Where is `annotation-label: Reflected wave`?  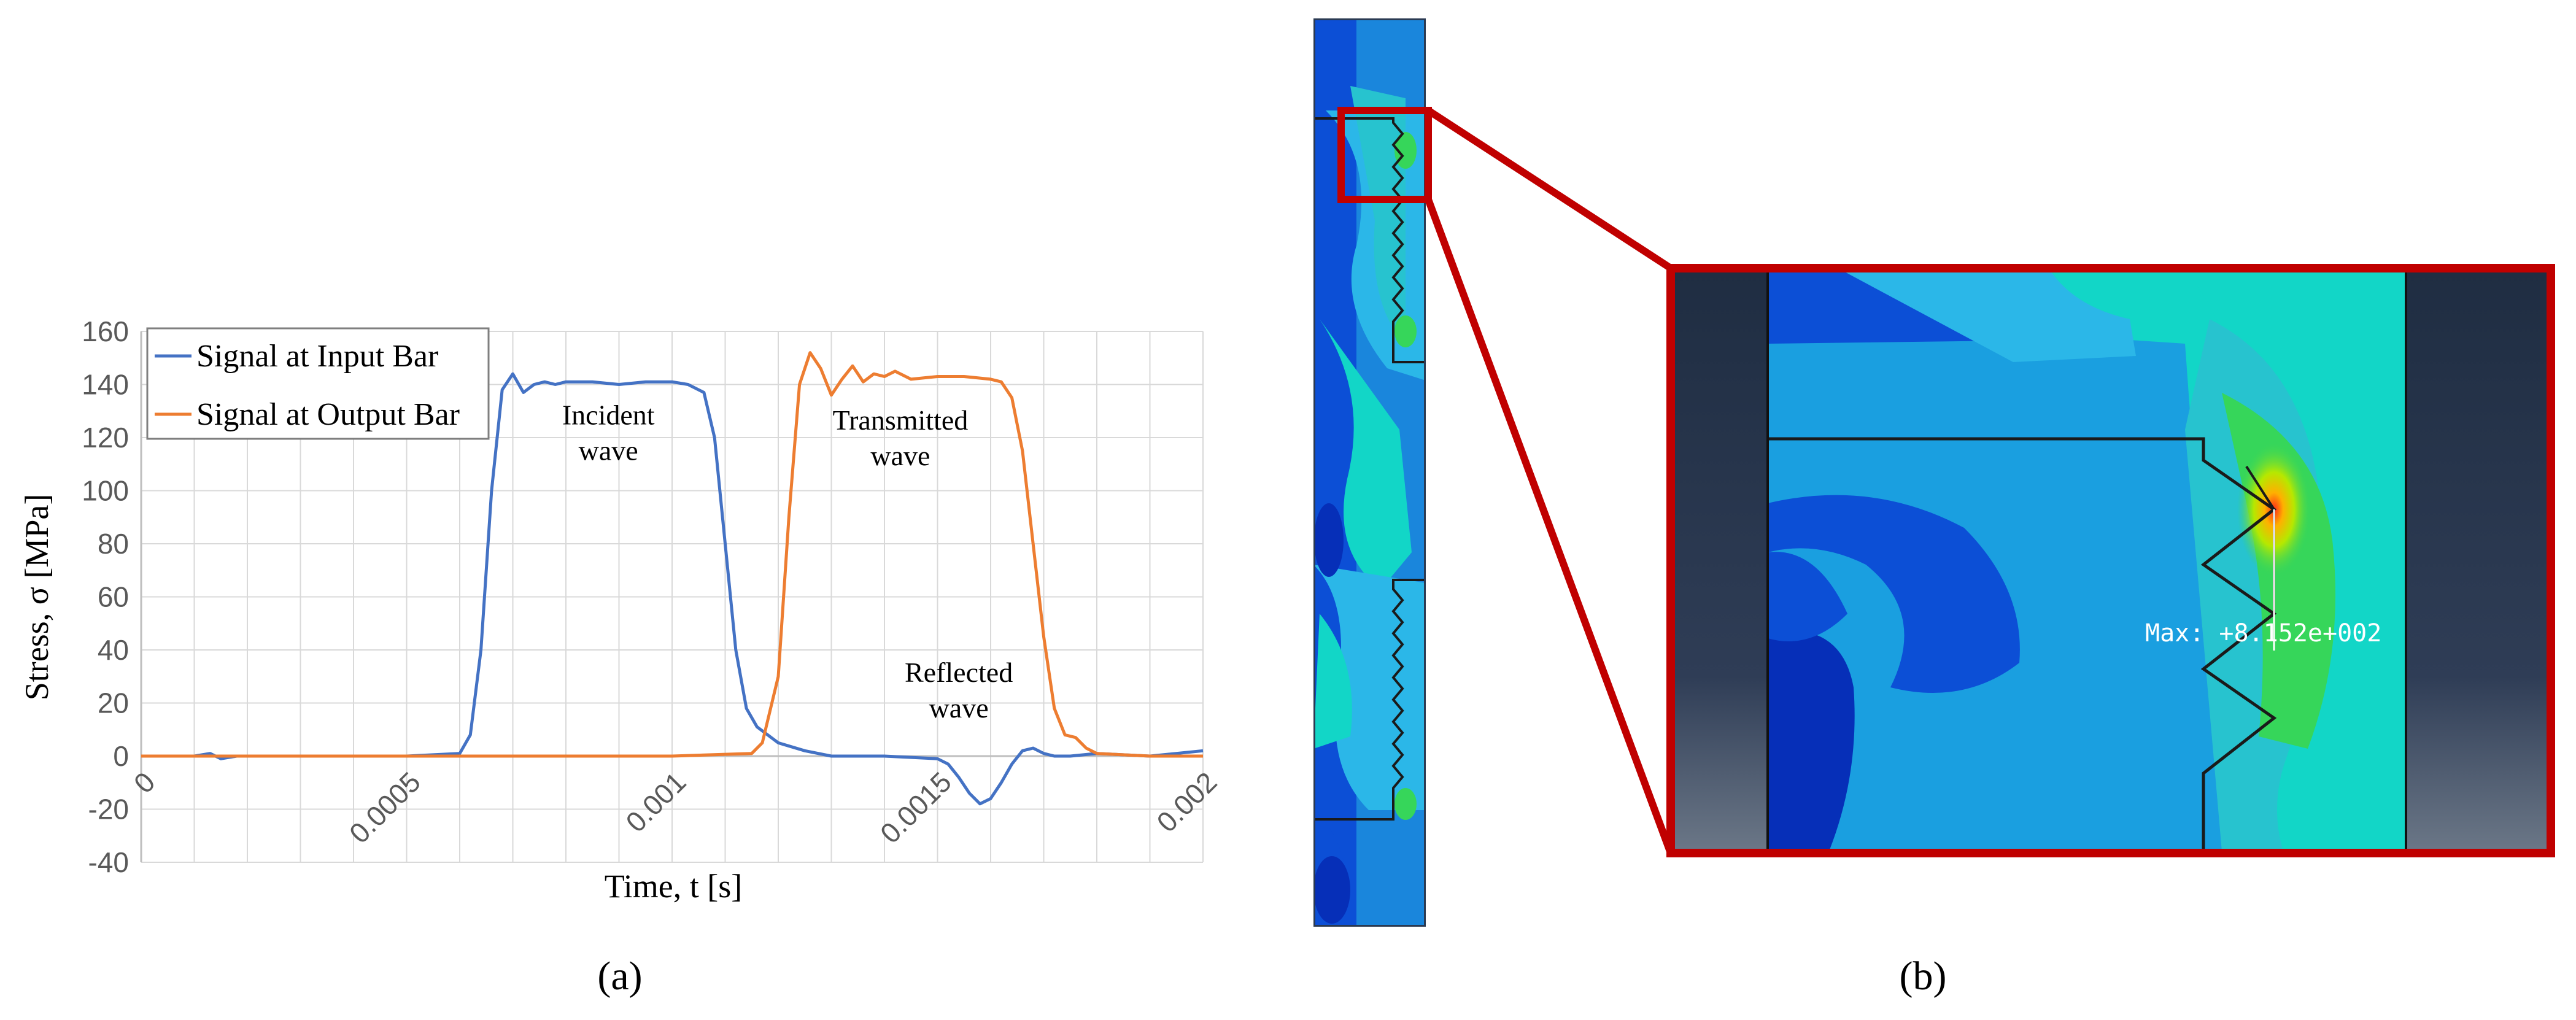 annotation-label: Reflected wave is located at coordinates (959, 690).